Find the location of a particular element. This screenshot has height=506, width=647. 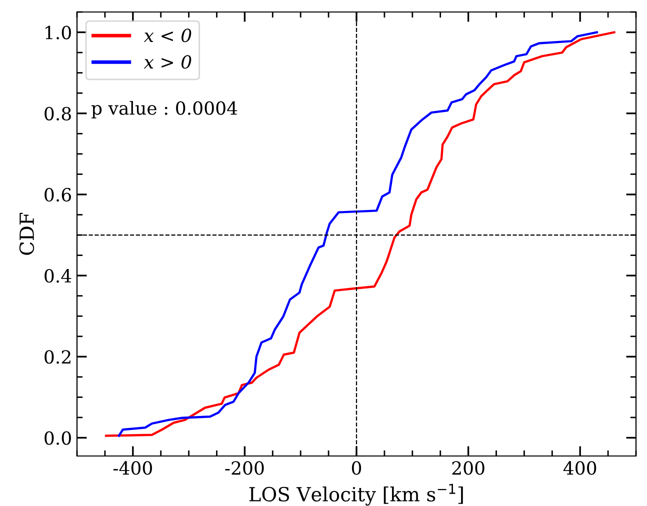

y-tick-label: 0.6 is located at coordinates (58, 195).